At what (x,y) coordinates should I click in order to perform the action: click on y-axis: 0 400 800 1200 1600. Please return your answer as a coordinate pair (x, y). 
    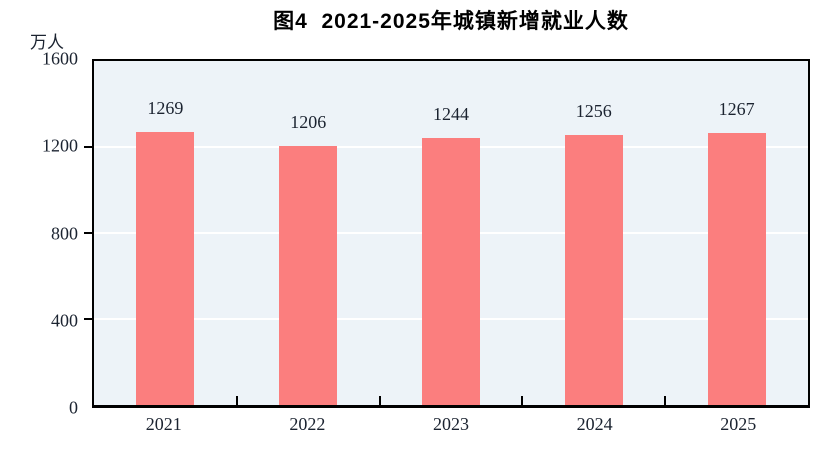
    Looking at the image, I should click on (49, 233).